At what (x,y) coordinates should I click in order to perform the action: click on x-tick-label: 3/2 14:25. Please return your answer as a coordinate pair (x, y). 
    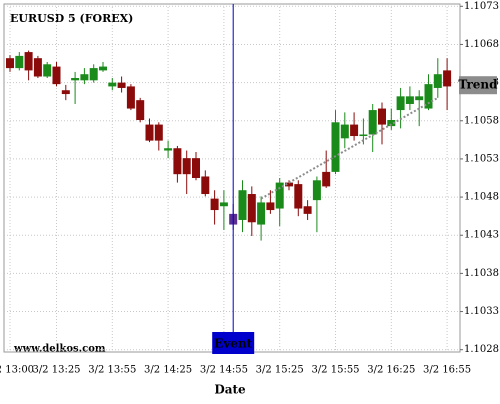
    Looking at the image, I should click on (168, 370).